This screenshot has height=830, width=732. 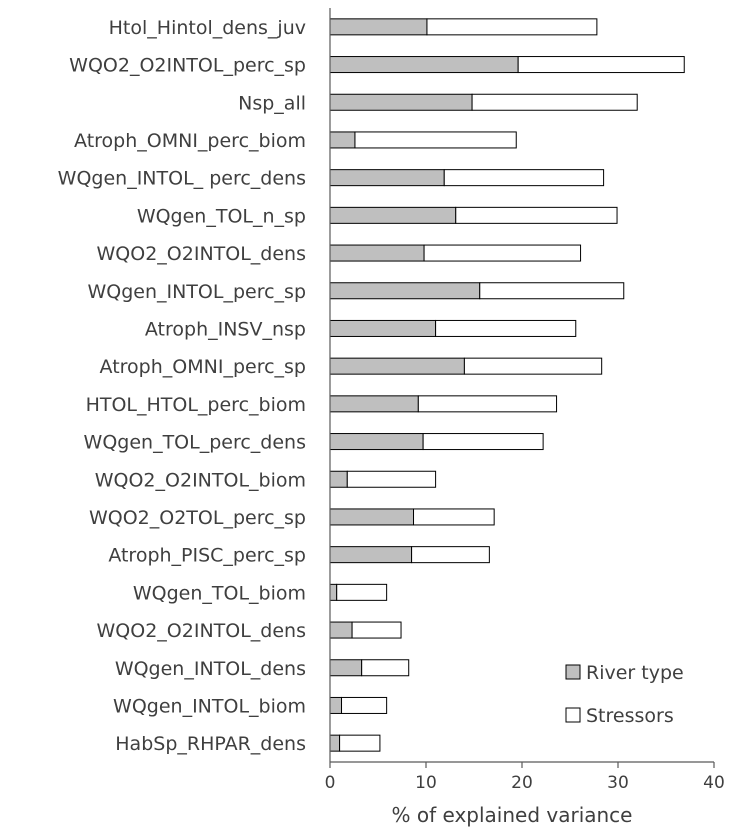 What do you see at coordinates (225, 329) in the screenshot?
I see `category-label: Atroph_INSV_nsp` at bounding box center [225, 329].